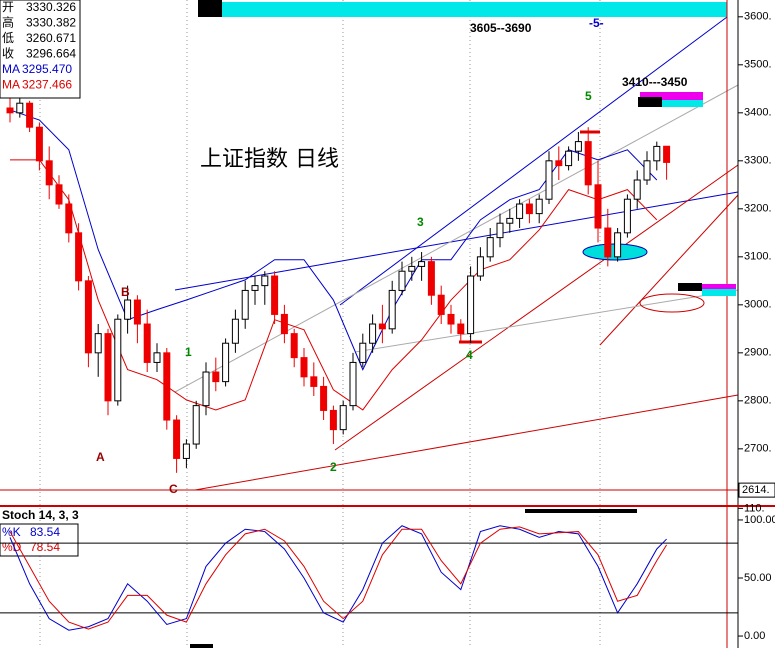 This screenshot has height=648, width=775. What do you see at coordinates (758, 401) in the screenshot?
I see `y-tick-label: 2800.` at bounding box center [758, 401].